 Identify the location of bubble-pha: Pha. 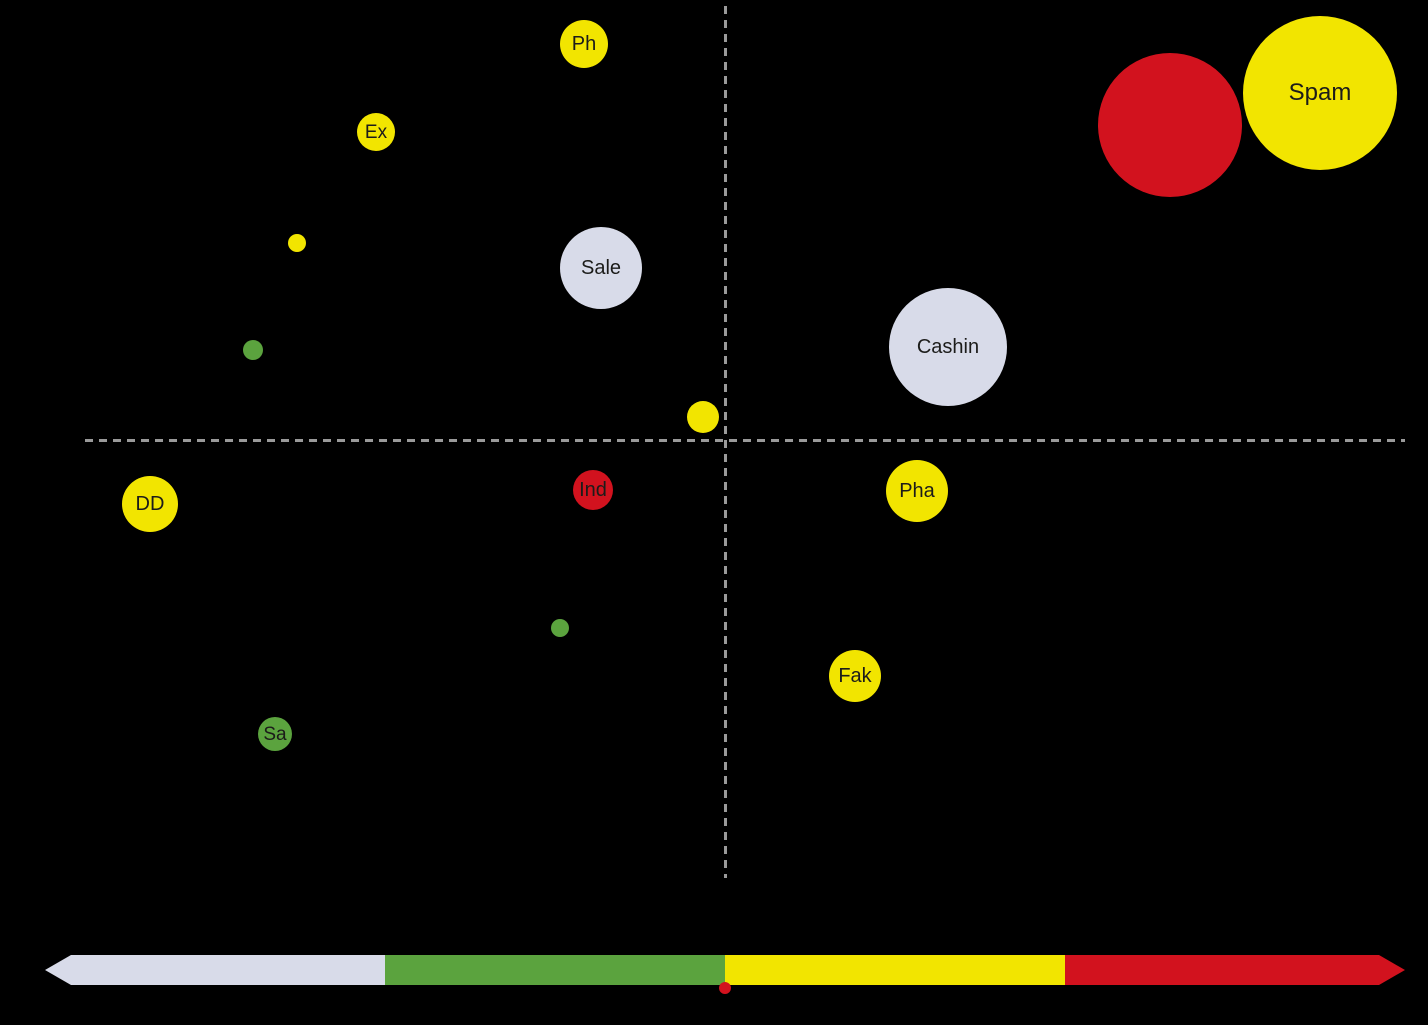
(917, 491).